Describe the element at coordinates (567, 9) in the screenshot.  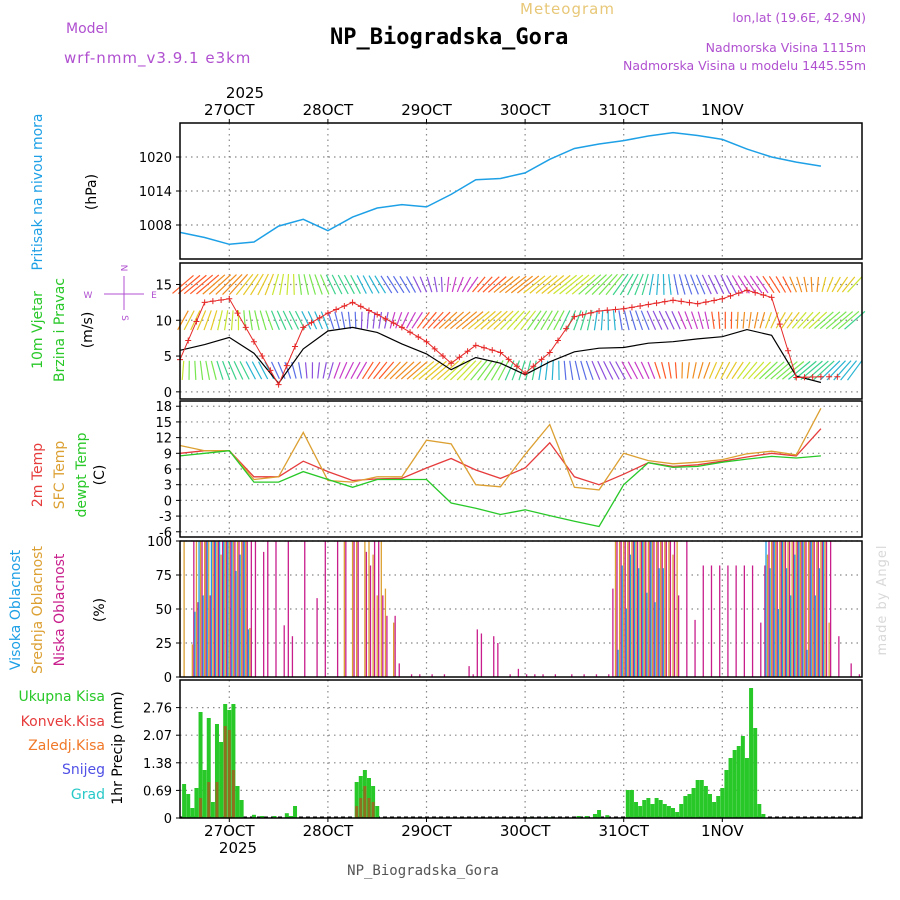
I see `chart-type: Meteogram` at that location.